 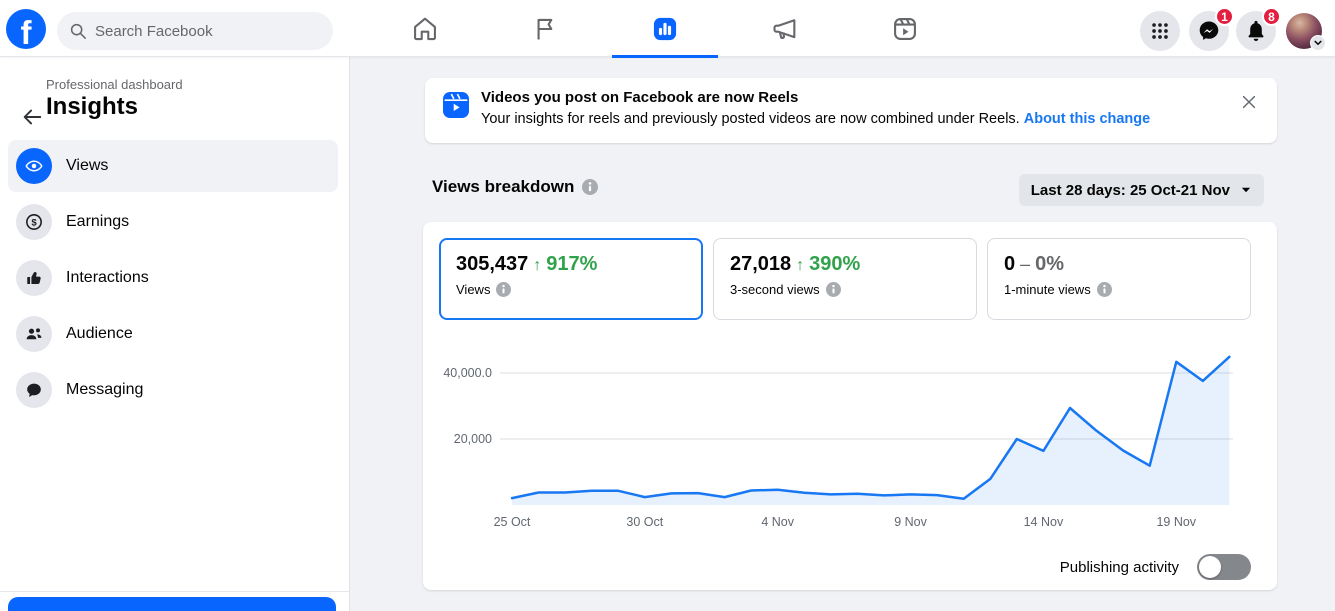 I want to click on nav-tab-reels, so click(x=905, y=28).